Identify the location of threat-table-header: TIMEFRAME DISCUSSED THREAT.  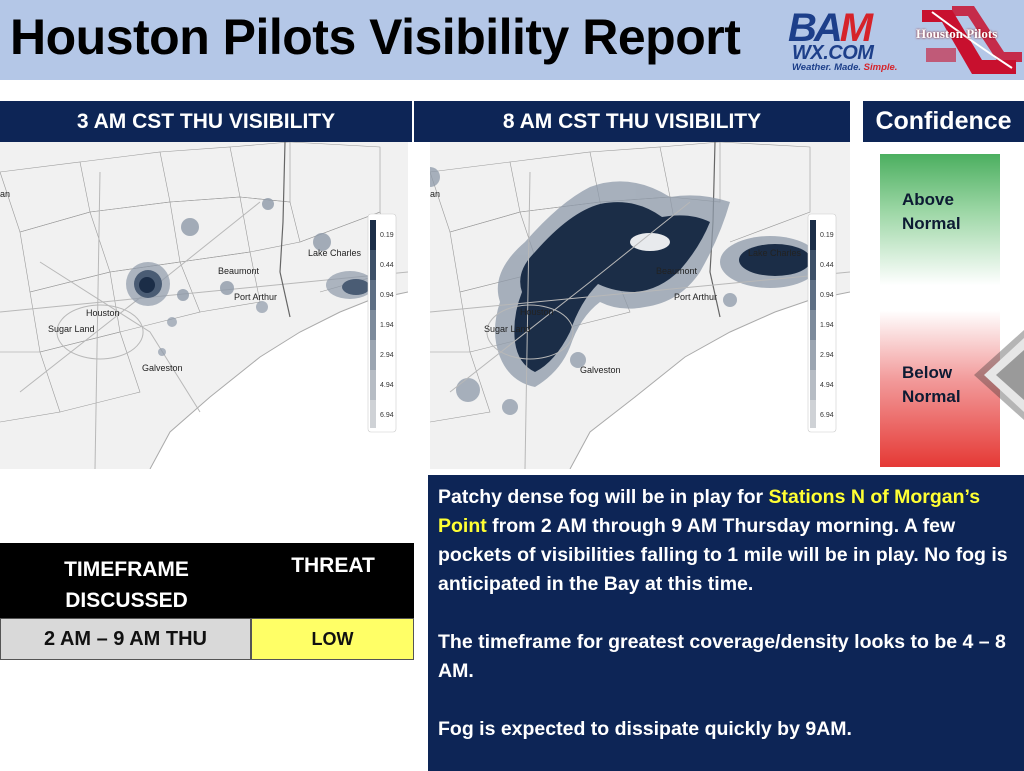
(207, 580).